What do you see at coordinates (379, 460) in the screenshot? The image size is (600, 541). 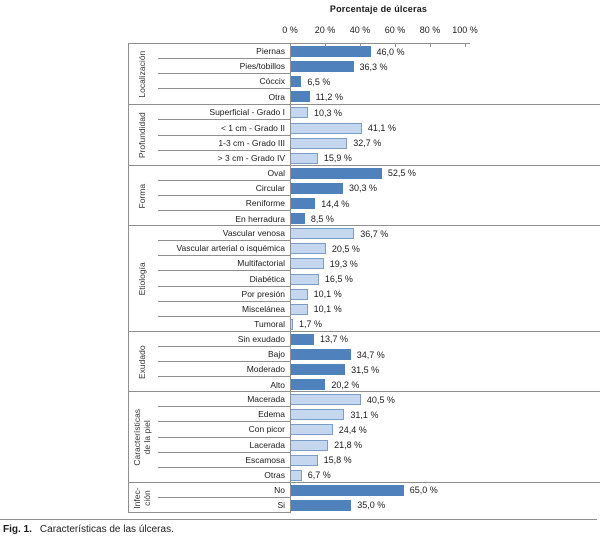 I see `chart-row: Escamosa 15,8 %` at bounding box center [379, 460].